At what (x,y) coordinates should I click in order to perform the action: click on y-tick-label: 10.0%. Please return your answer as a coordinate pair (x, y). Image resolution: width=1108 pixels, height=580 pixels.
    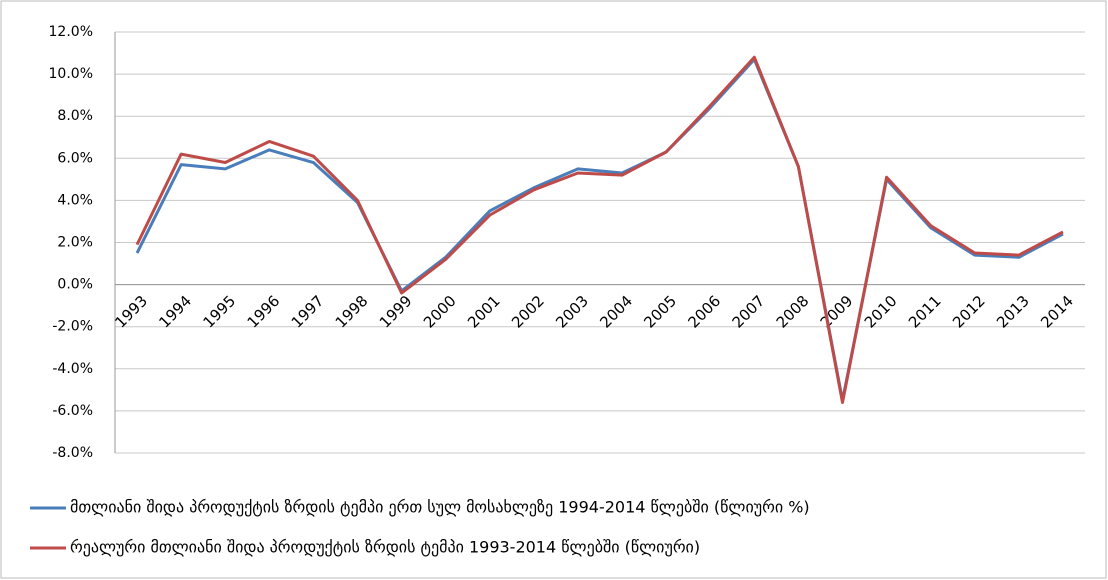
    Looking at the image, I should click on (71, 74).